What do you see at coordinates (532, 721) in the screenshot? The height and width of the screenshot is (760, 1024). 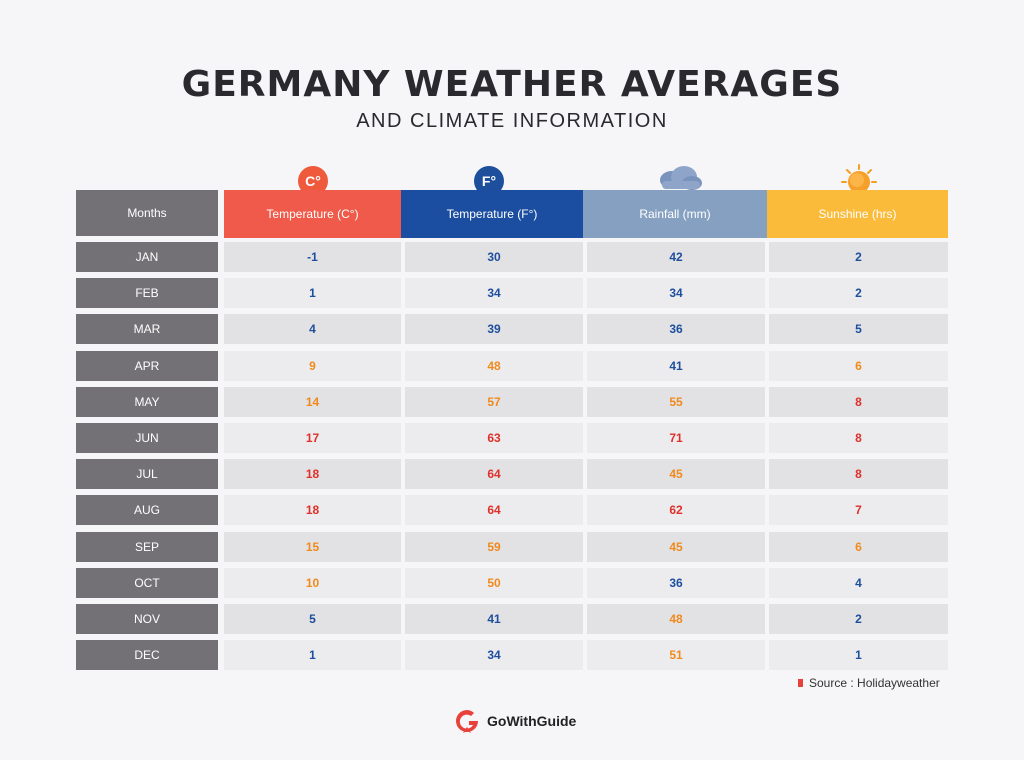 I see `brand-name: GoWithGuide` at bounding box center [532, 721].